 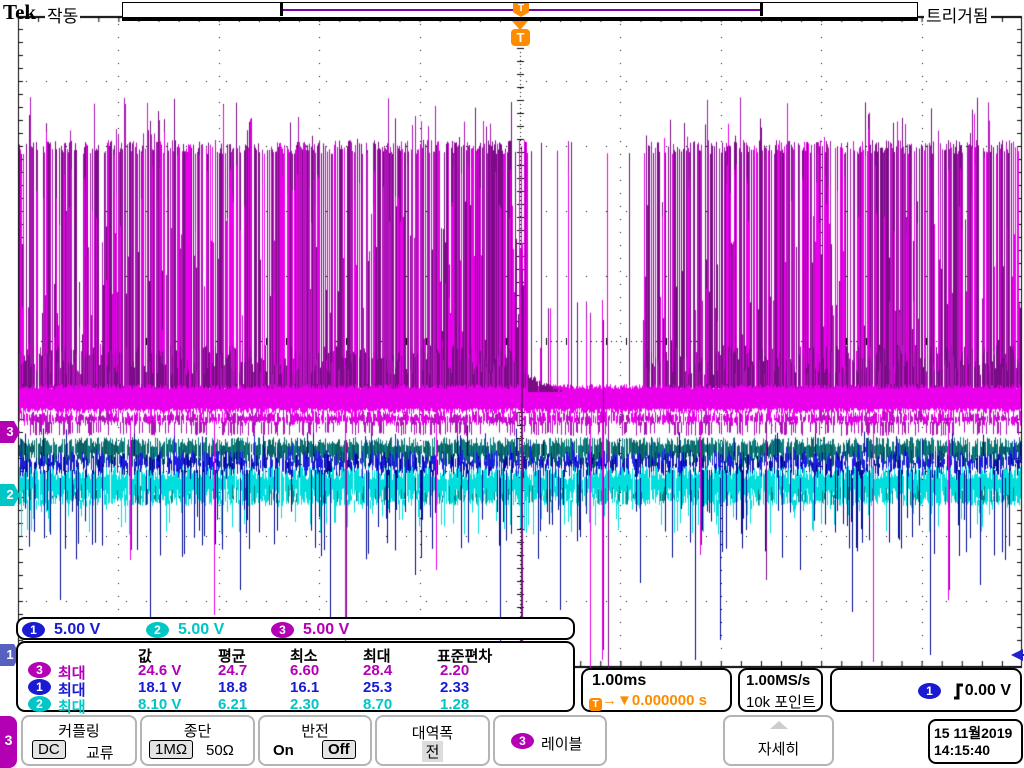 I want to click on termination-1m-button: 1MΩ, so click(x=171, y=749).